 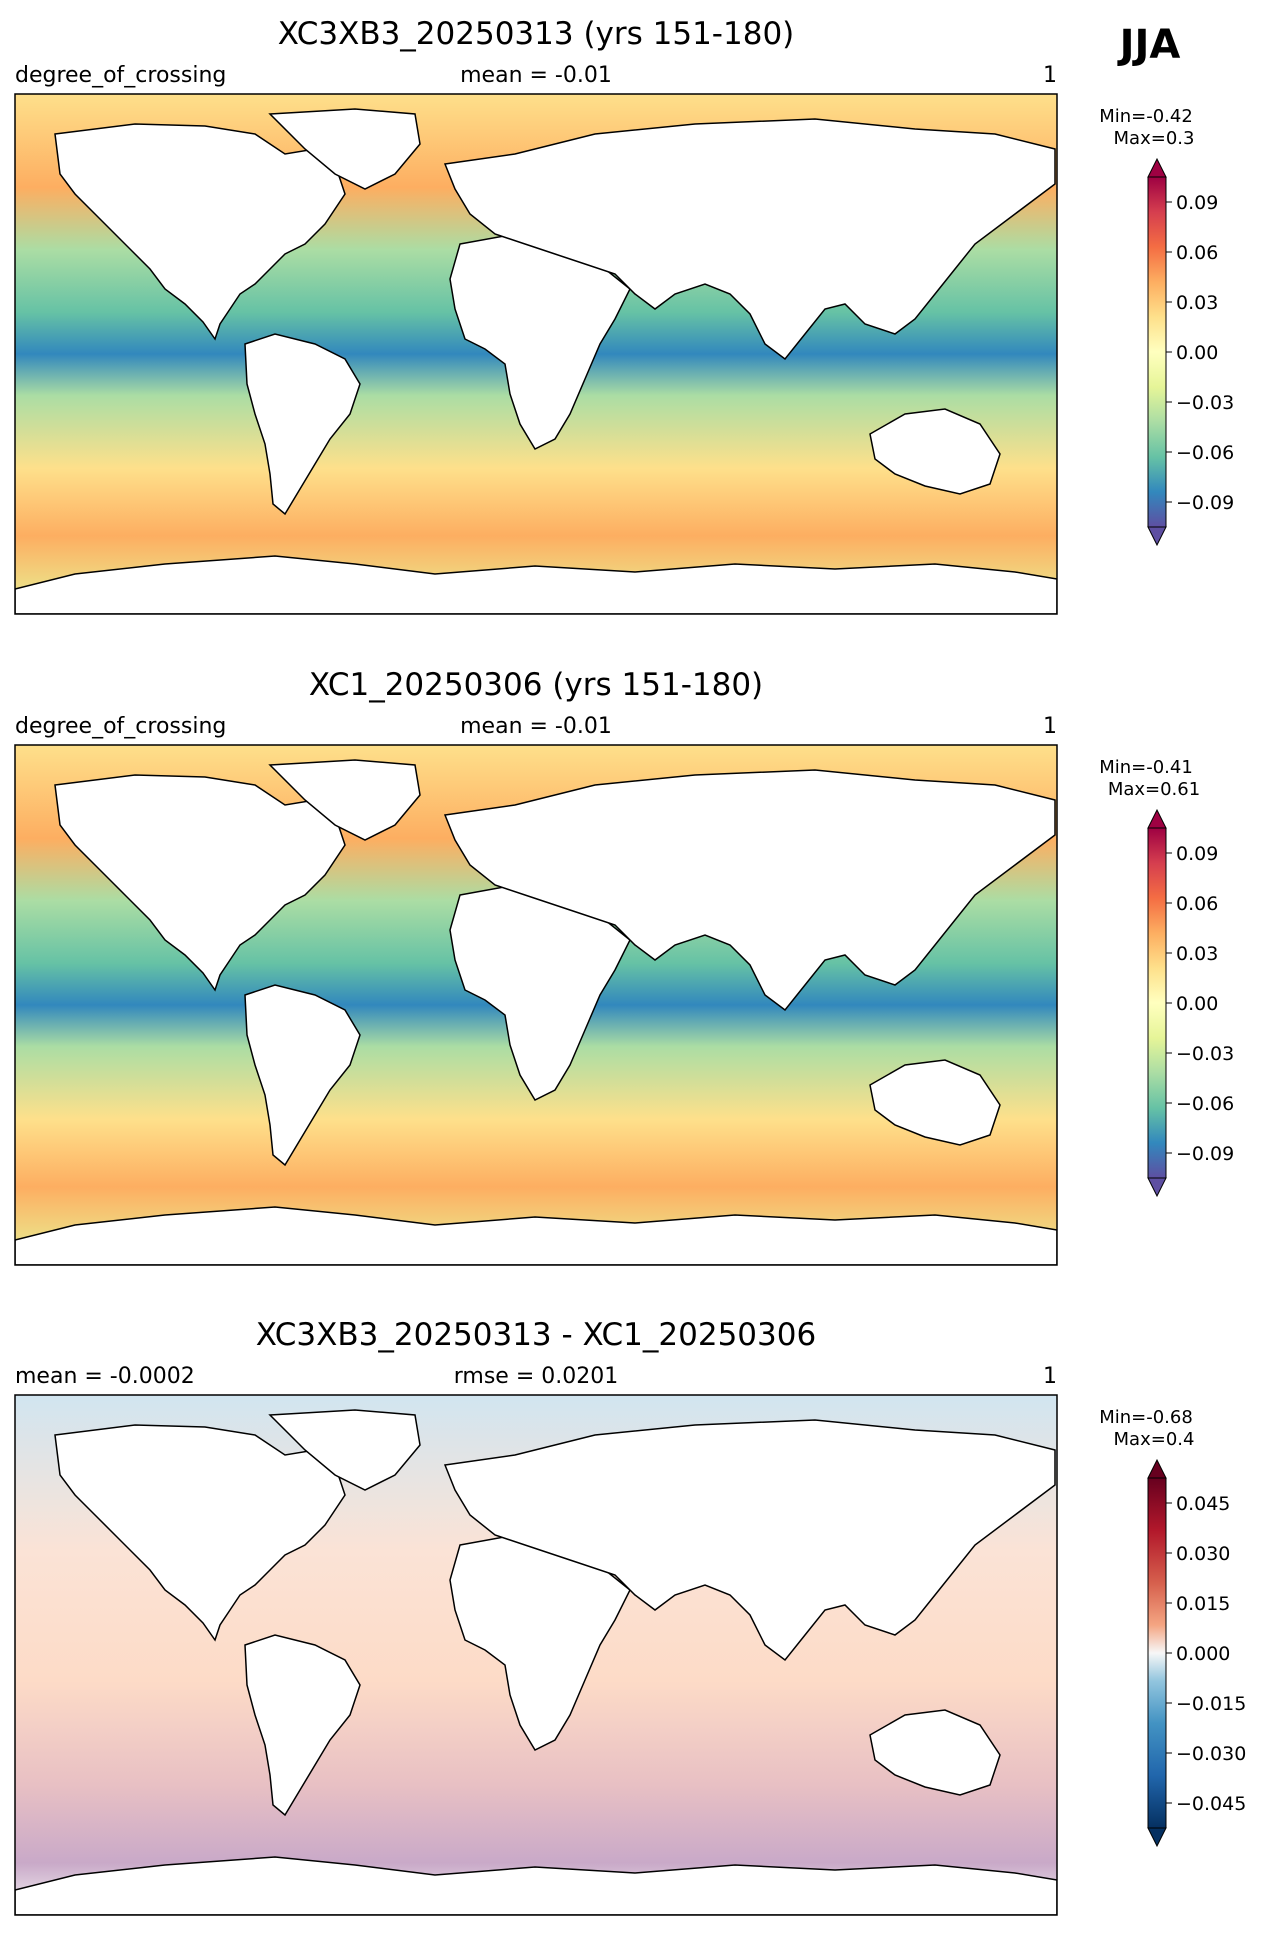 What do you see at coordinates (1211, 1804) in the screenshot?
I see `colorbar-tick-label: −0.045` at bounding box center [1211, 1804].